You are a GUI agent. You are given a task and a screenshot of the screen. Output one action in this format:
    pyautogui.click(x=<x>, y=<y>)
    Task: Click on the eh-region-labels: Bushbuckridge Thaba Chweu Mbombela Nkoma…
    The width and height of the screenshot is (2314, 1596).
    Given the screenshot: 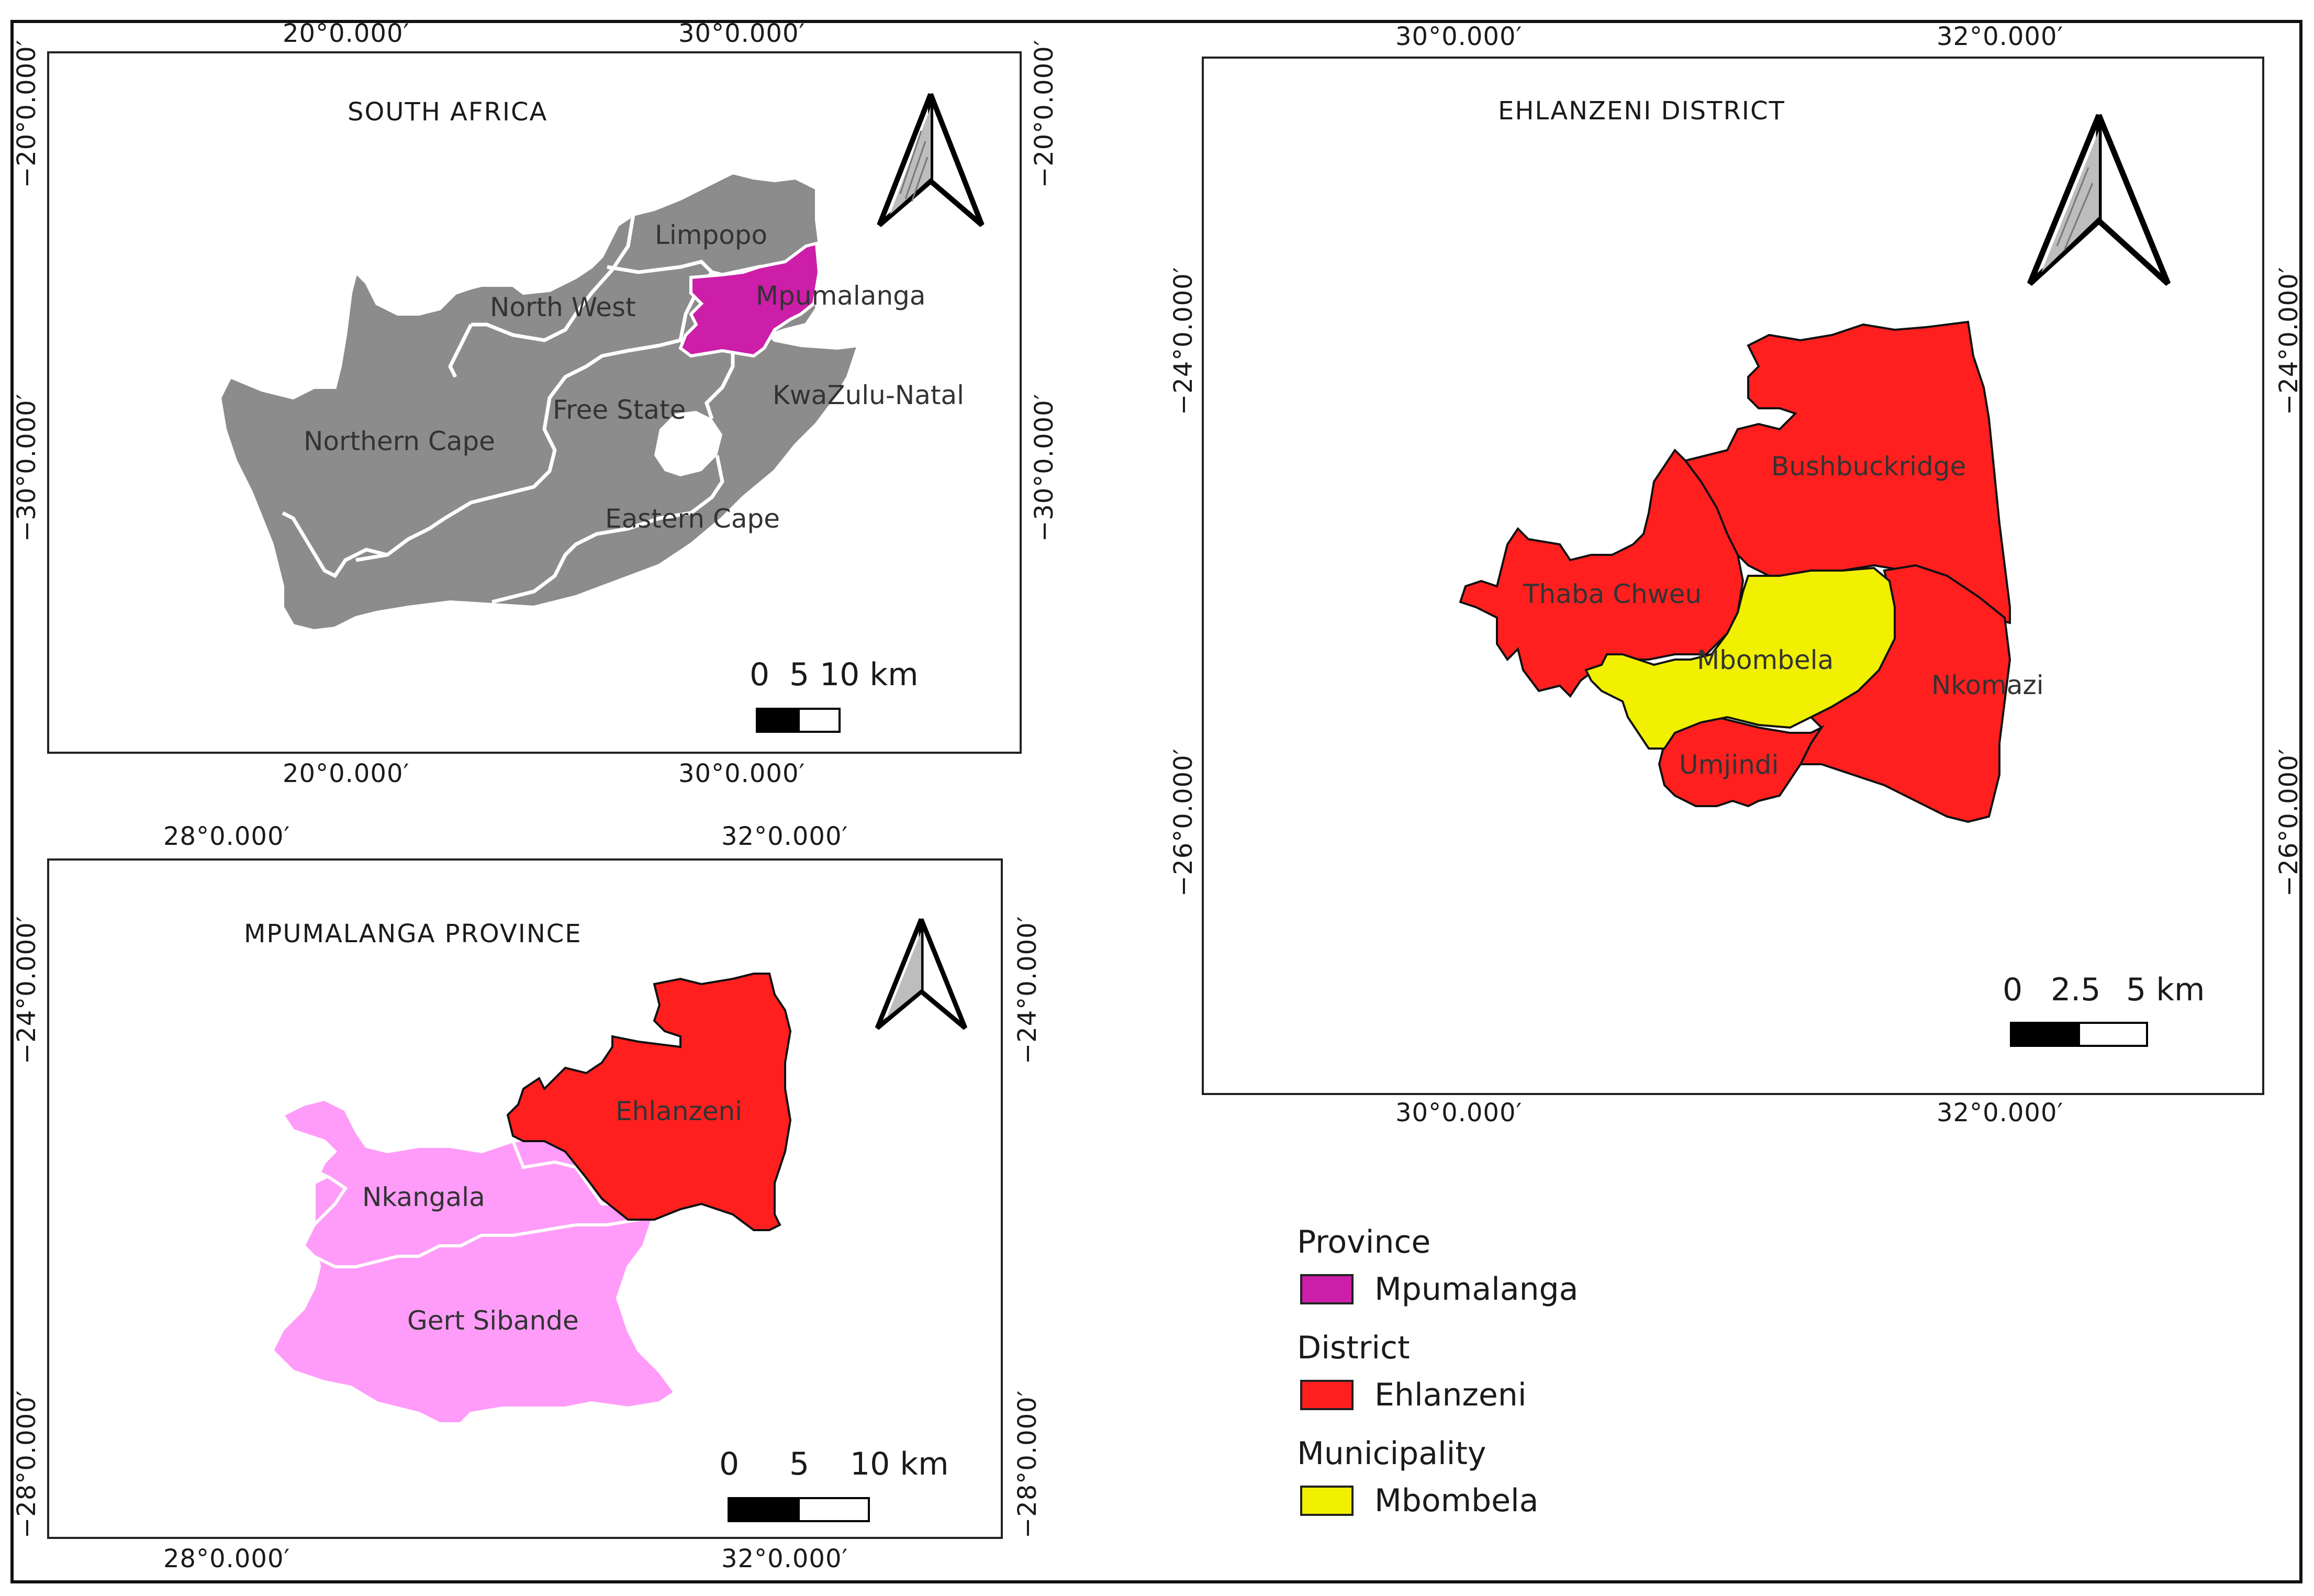 What is the action you would take?
    pyautogui.click(x=1783, y=615)
    